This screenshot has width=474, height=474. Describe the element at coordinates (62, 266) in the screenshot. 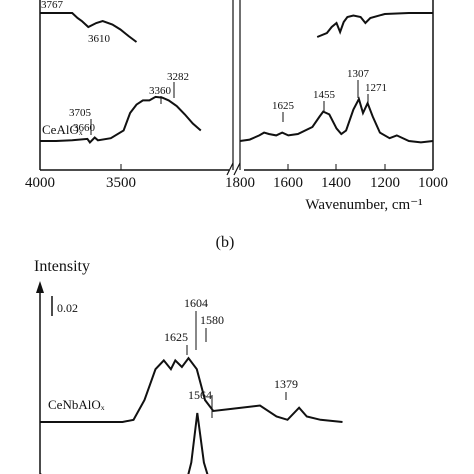

I see `y-axis-title: Intensity` at that location.